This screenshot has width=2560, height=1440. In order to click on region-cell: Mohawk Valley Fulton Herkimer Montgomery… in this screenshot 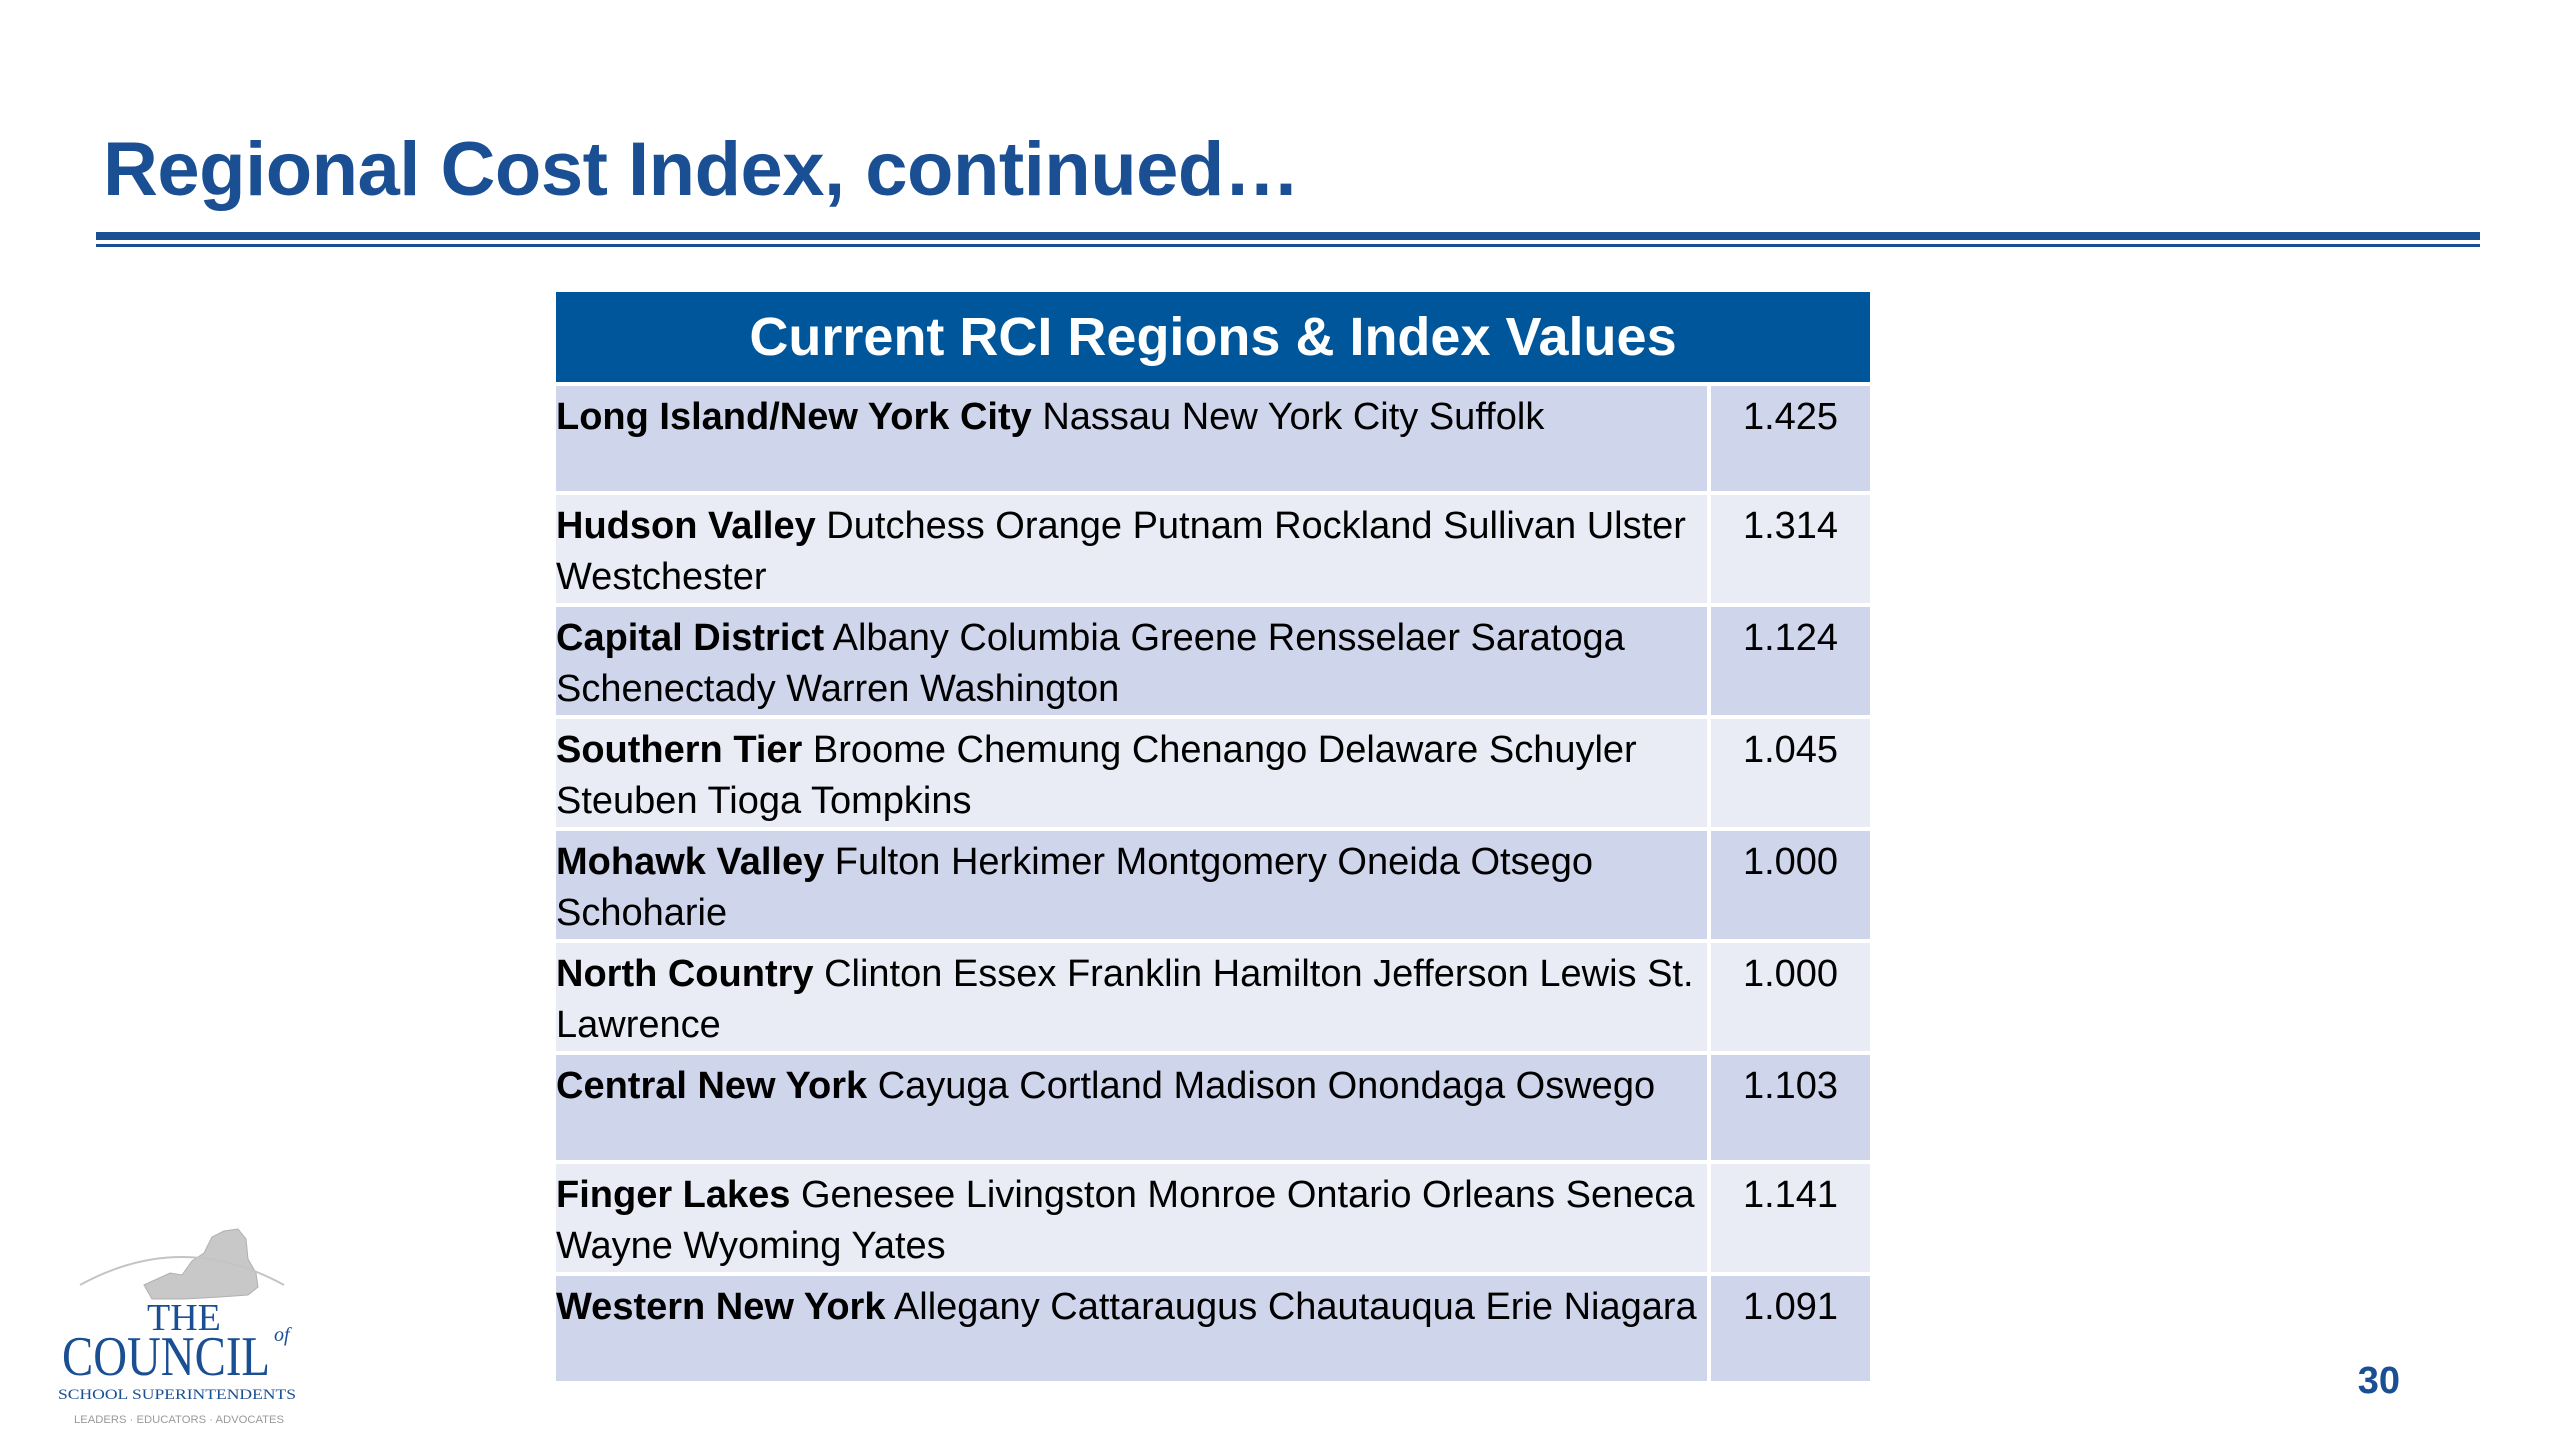, I will do `click(1132, 886)`.